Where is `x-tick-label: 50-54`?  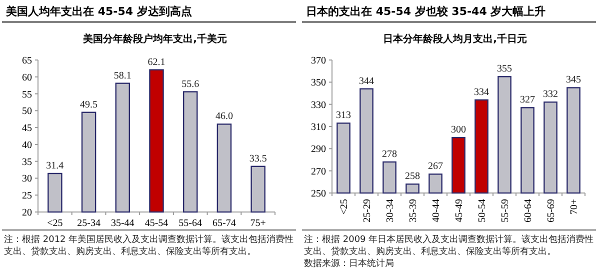 x-tick-label: 50-54 is located at coordinates (482, 210).